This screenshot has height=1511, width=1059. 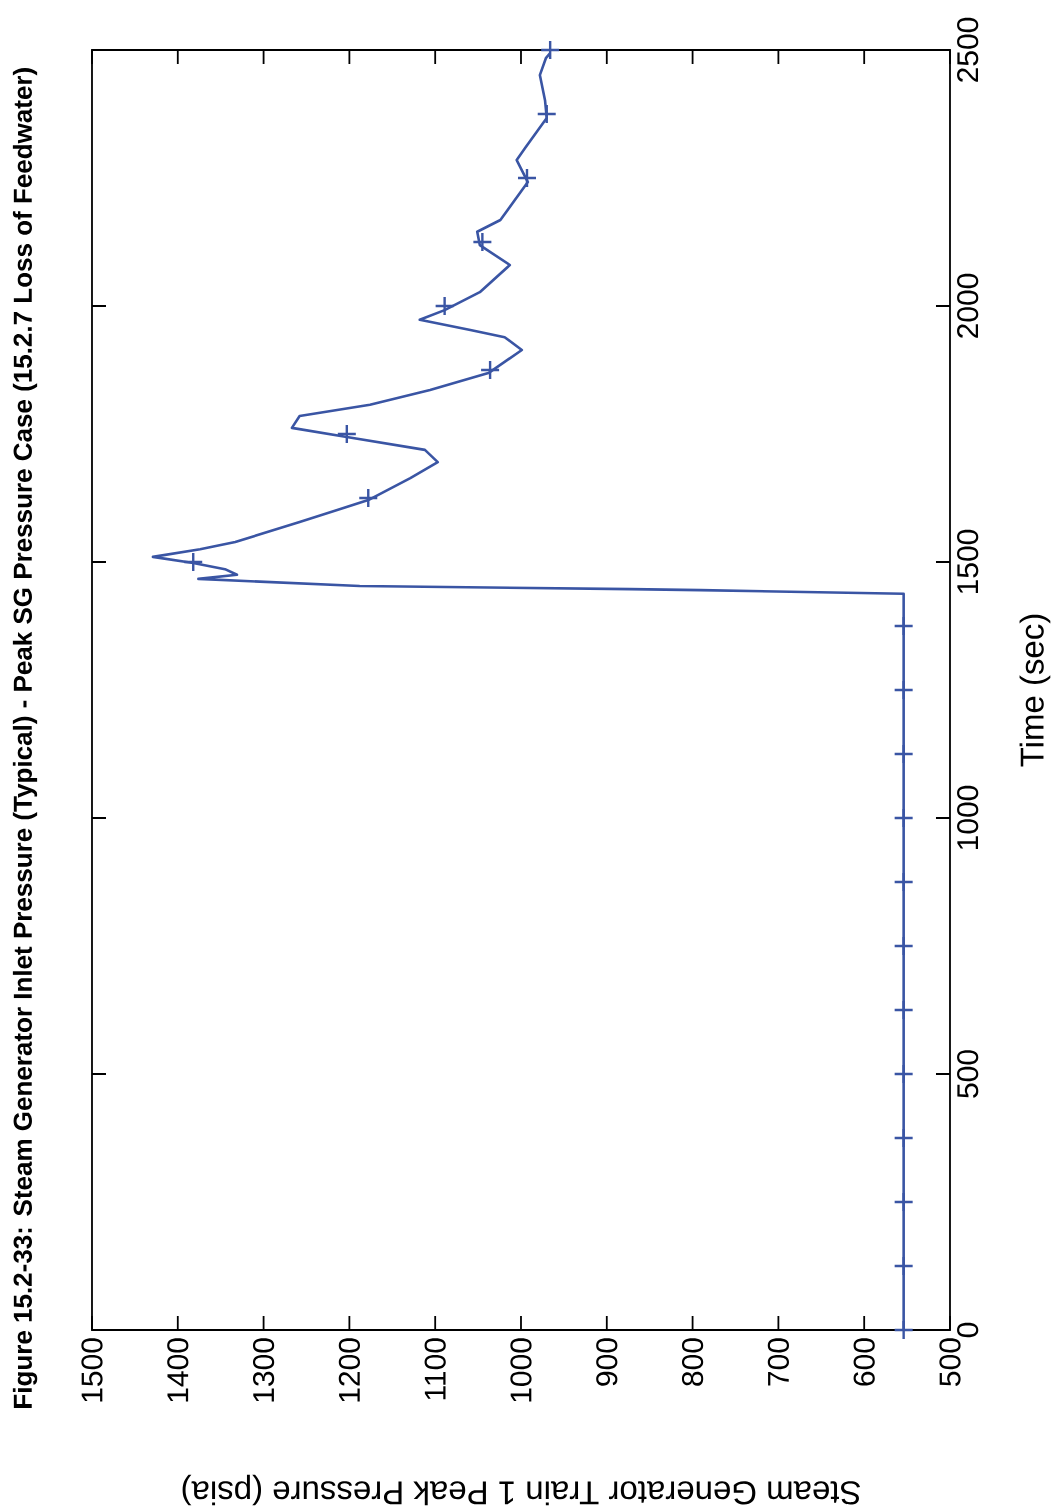 What do you see at coordinates (607, 1362) in the screenshot?
I see `x-tick-label: 900` at bounding box center [607, 1362].